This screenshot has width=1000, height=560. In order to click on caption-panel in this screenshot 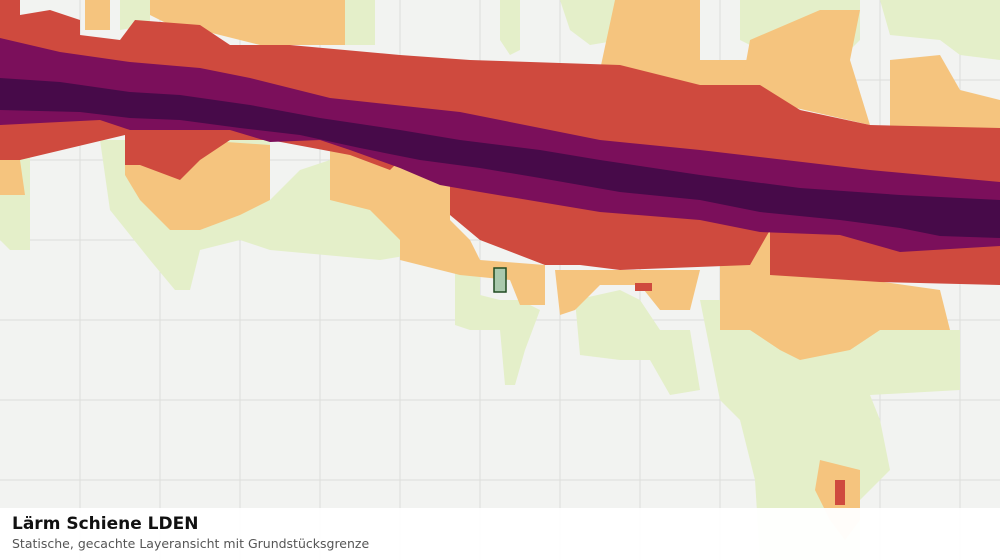, I will do `click(500, 534)`.